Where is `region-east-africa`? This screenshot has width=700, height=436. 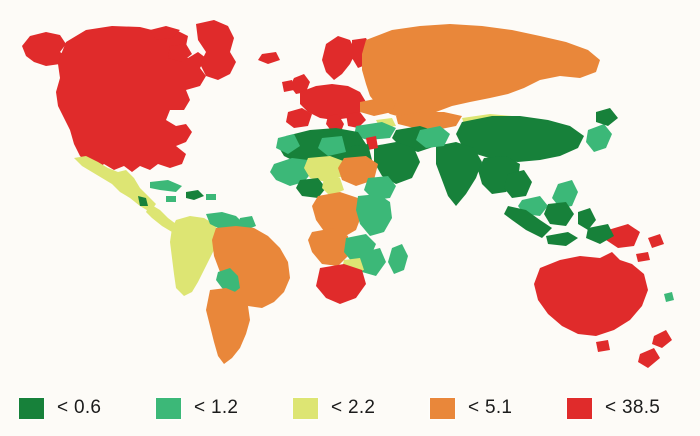
region-east-africa is located at coordinates (374, 215).